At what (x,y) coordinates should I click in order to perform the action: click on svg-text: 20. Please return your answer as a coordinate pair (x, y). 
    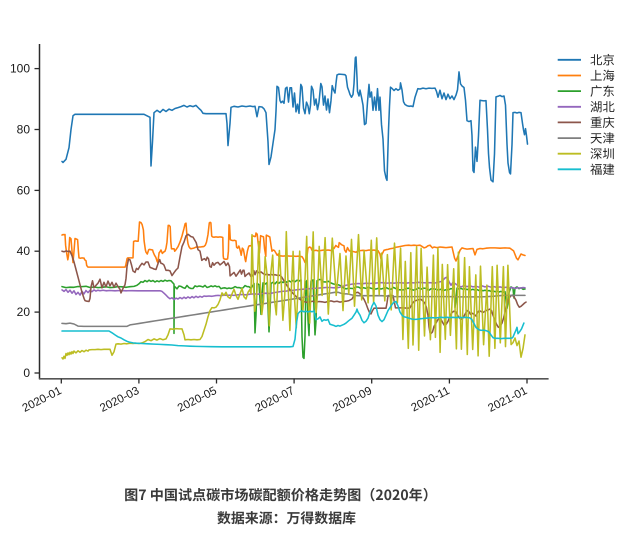
    Looking at the image, I should click on (24, 312).